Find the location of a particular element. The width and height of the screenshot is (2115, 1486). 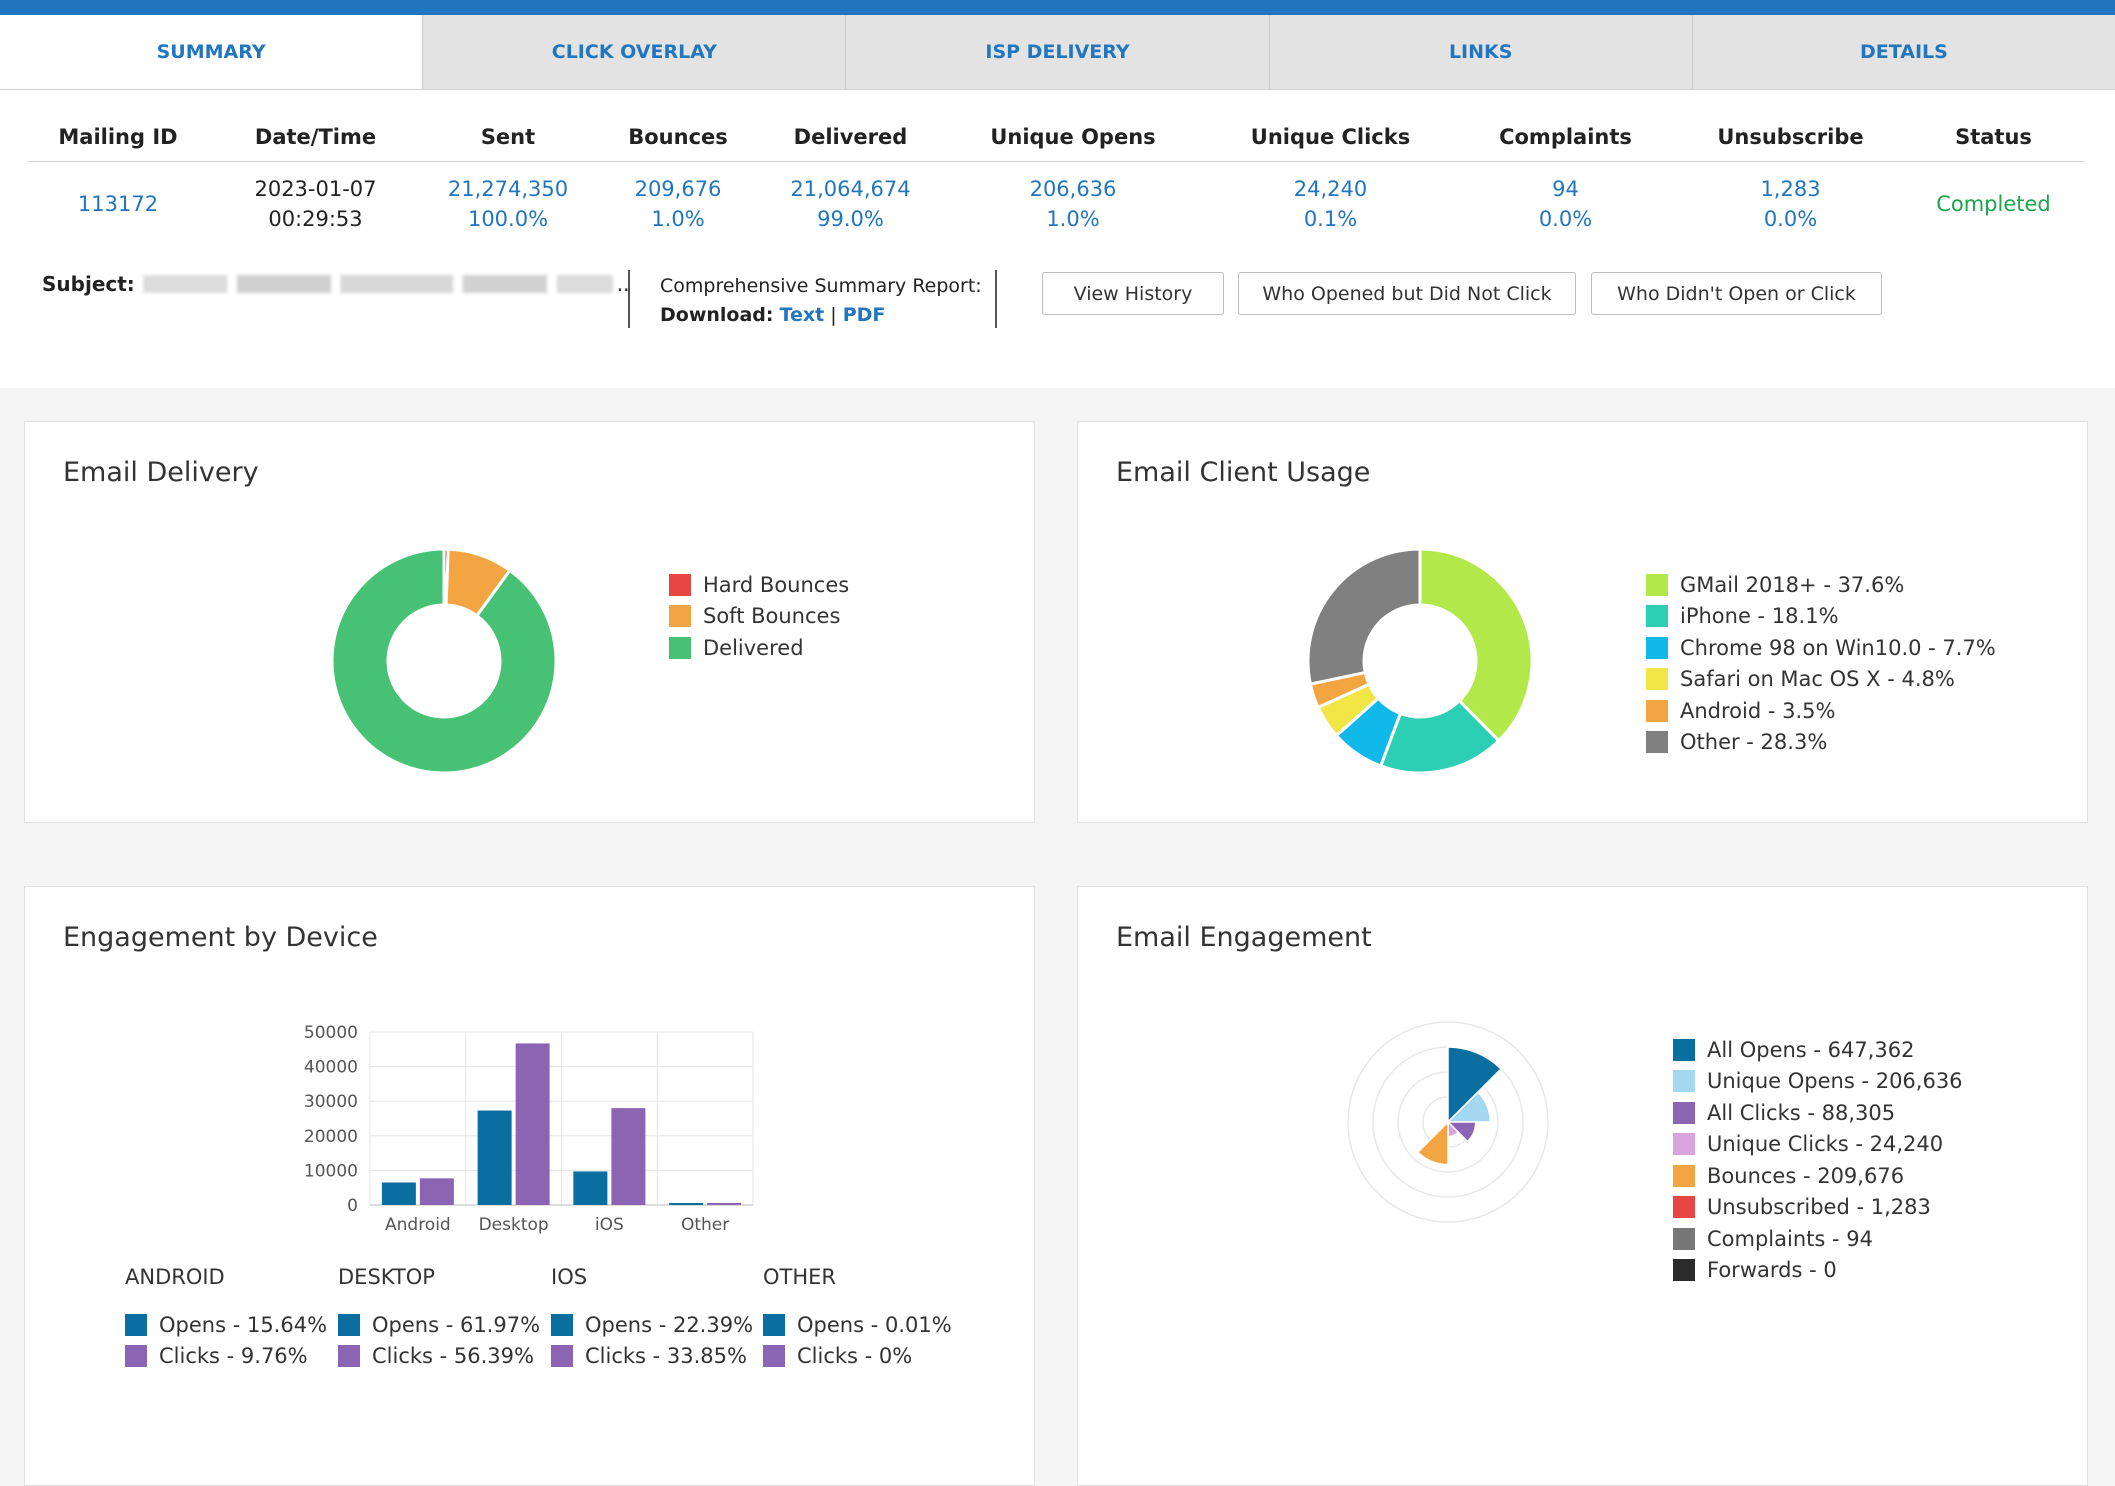

legend-complaints: Complaints - 94 is located at coordinates (1818, 1239).